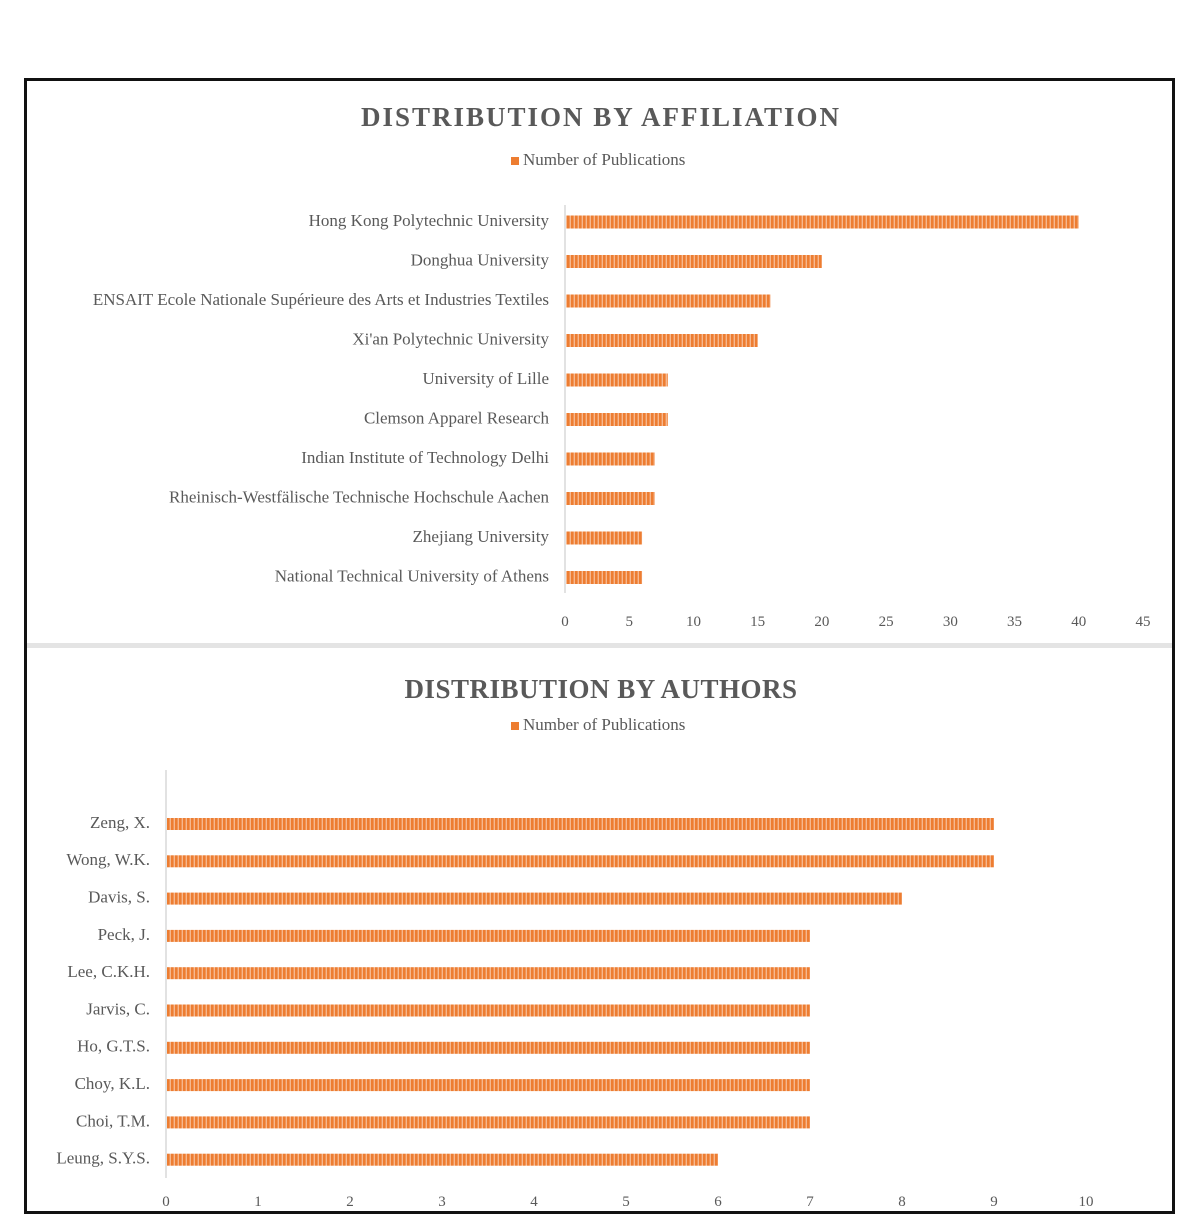 The width and height of the screenshot is (1187, 1217). I want to click on category-label: Zhejiang University, so click(481, 536).